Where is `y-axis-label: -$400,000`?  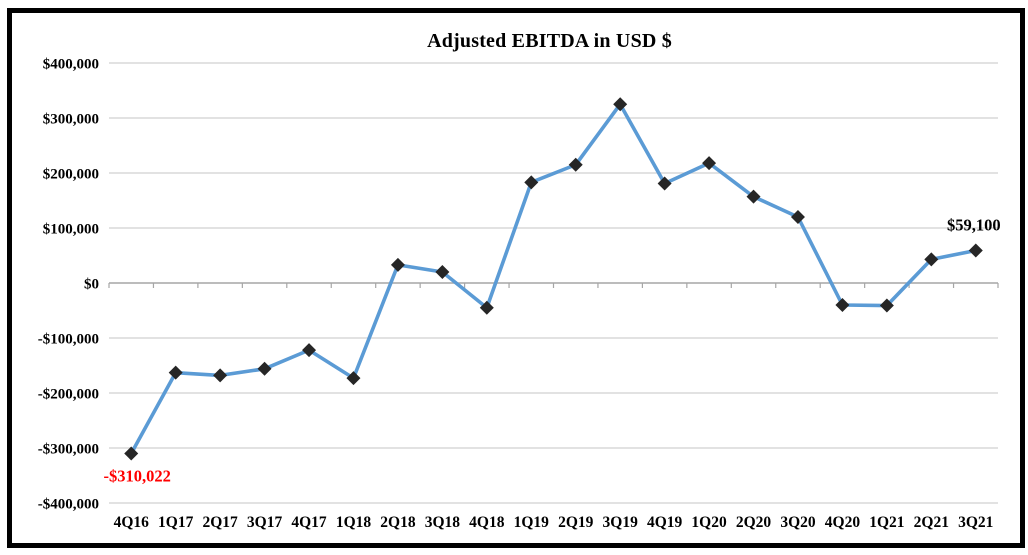
y-axis-label: -$400,000 is located at coordinates (68, 505).